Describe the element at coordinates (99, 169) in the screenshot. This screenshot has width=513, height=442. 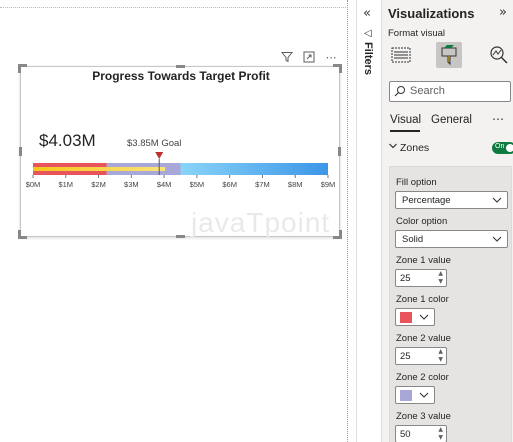
I see `progress-bar` at that location.